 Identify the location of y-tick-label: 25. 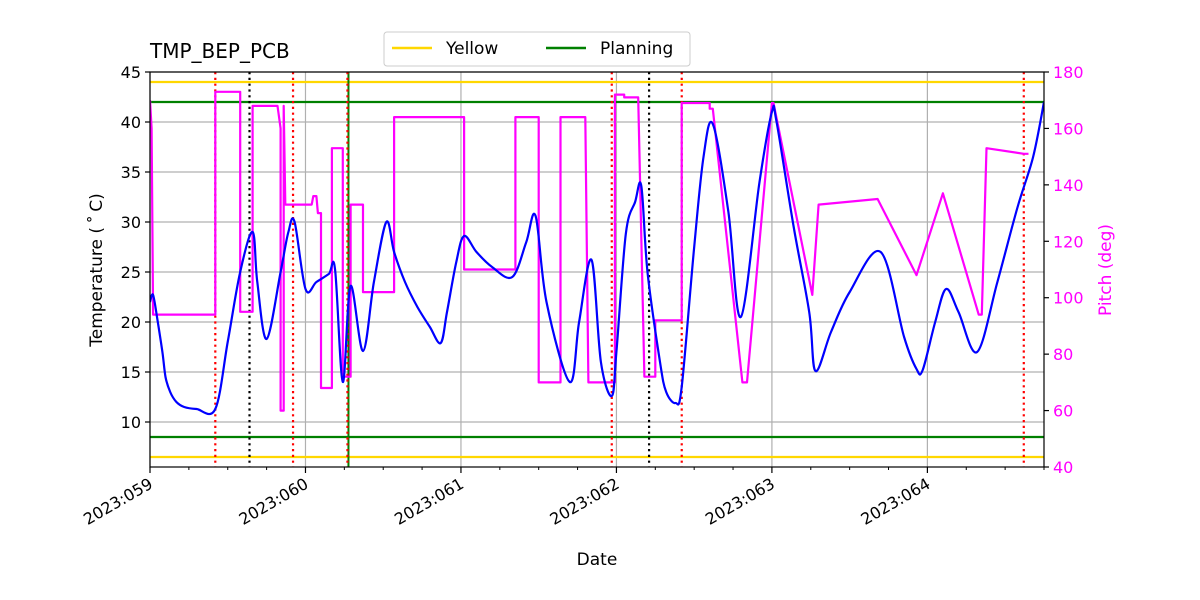
(131, 272).